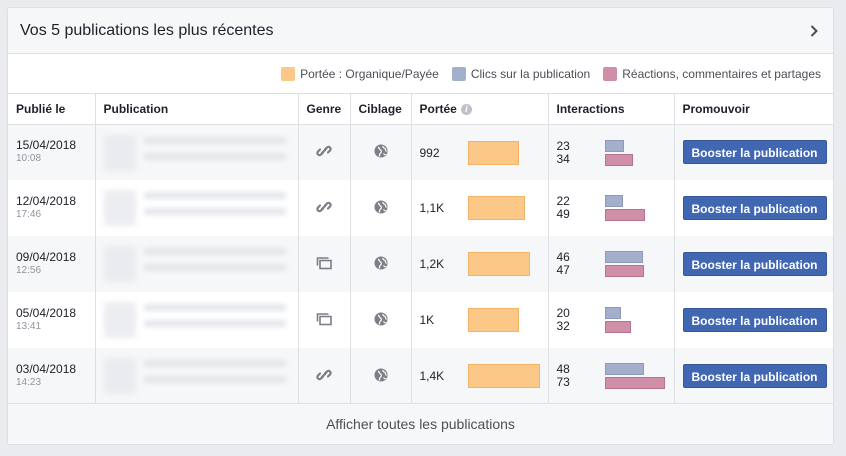 This screenshot has width=846, height=456. I want to click on clicks-value: 46, so click(563, 257).